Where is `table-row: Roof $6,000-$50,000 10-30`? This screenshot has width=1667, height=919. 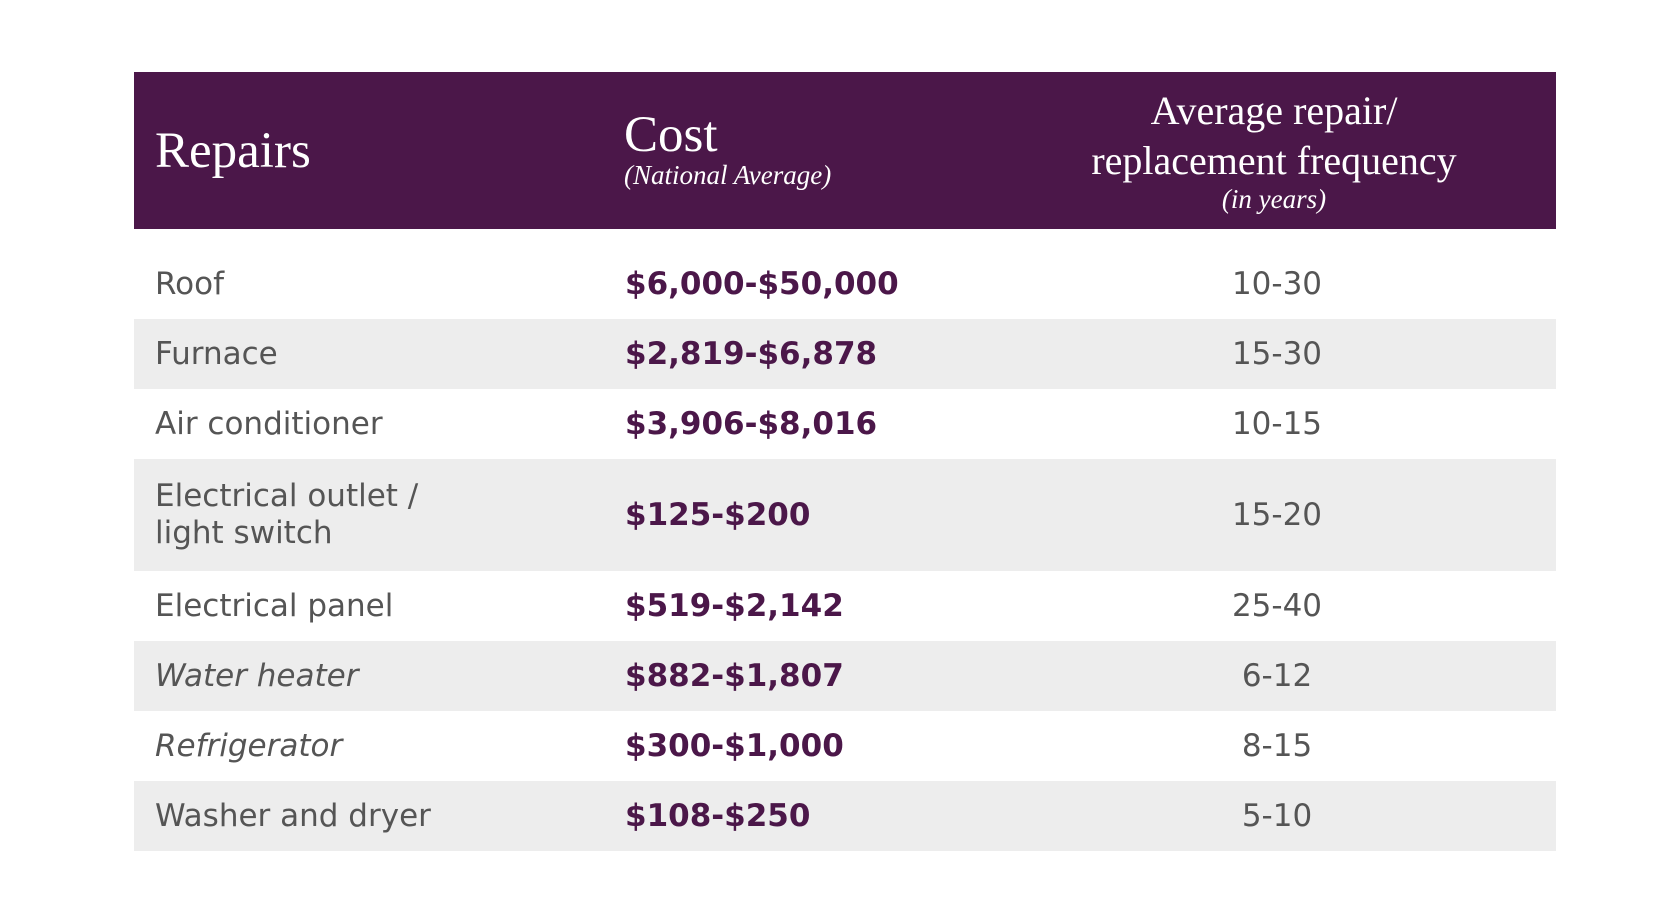 table-row: Roof $6,000-$50,000 10-30 is located at coordinates (845, 284).